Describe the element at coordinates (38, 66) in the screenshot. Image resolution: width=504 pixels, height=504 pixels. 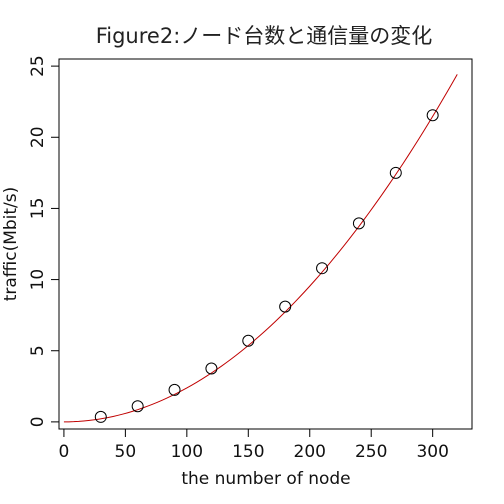
I see `y-tick-label: 25` at that location.